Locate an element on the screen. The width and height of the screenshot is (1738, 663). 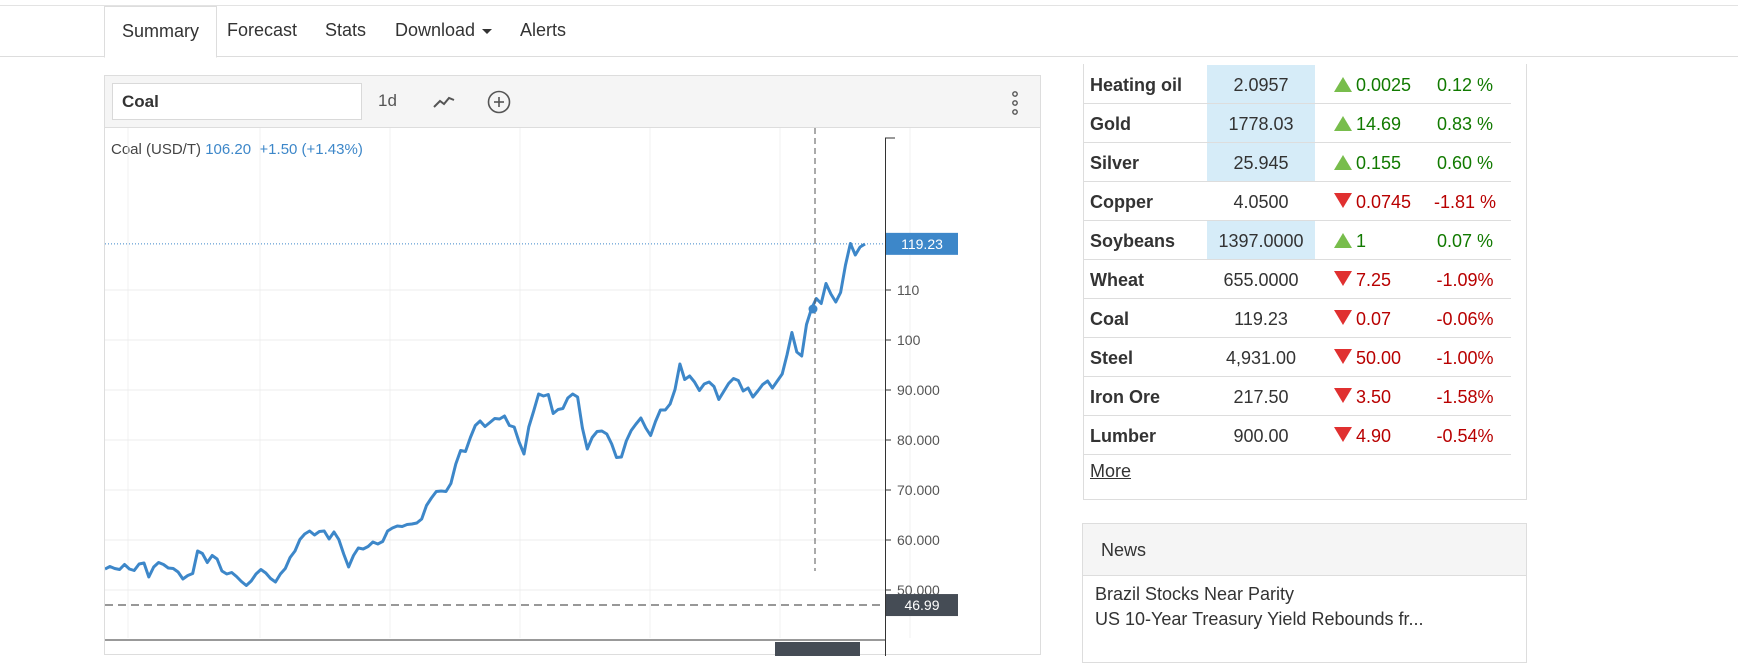
quote-change-value: 0.155 is located at coordinates (1379, 163).